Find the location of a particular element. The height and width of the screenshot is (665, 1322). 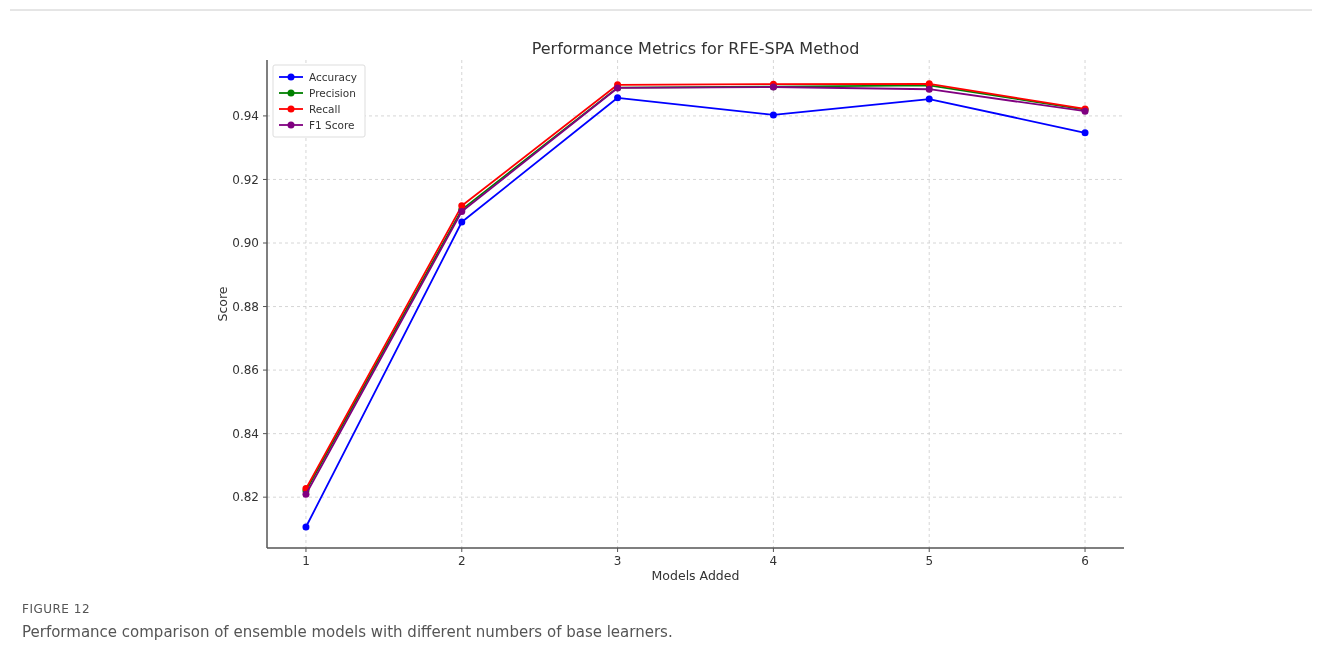

y-tick-label: 0.90 is located at coordinates (245, 243).